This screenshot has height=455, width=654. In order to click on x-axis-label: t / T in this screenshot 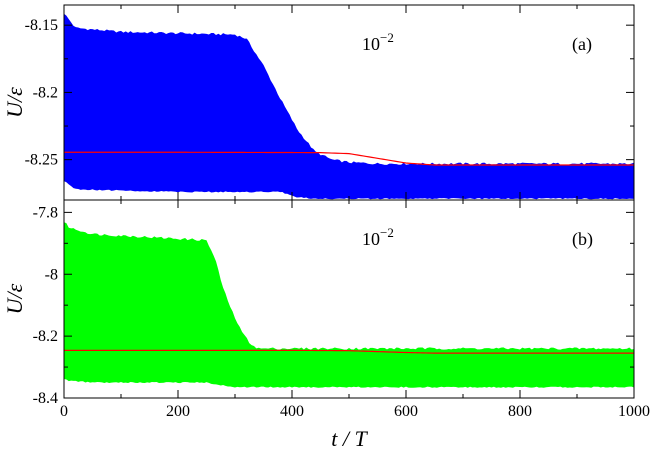, I will do `click(349, 438)`.